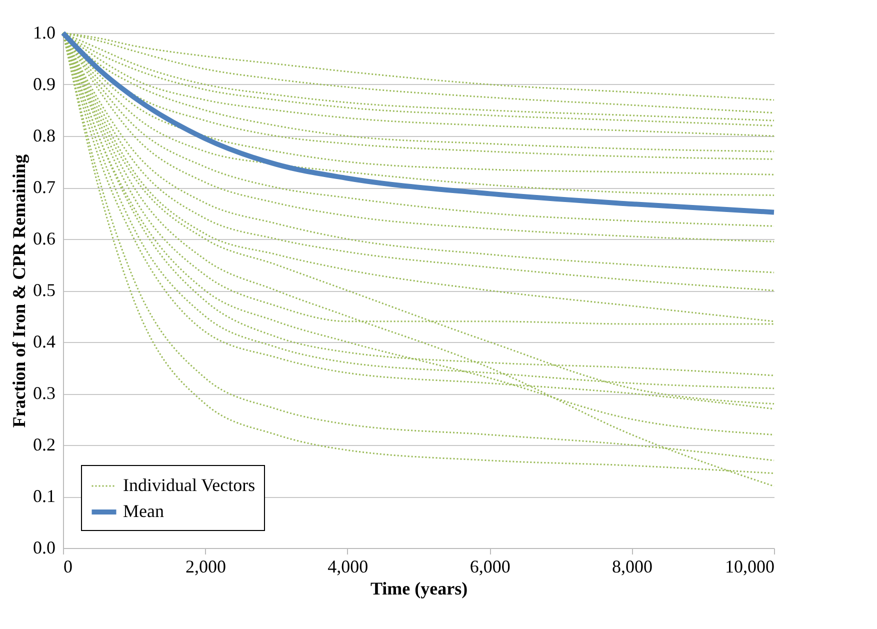 This screenshot has width=877, height=629. Describe the element at coordinates (44, 187) in the screenshot. I see `y-tick-label: 0.7` at that location.